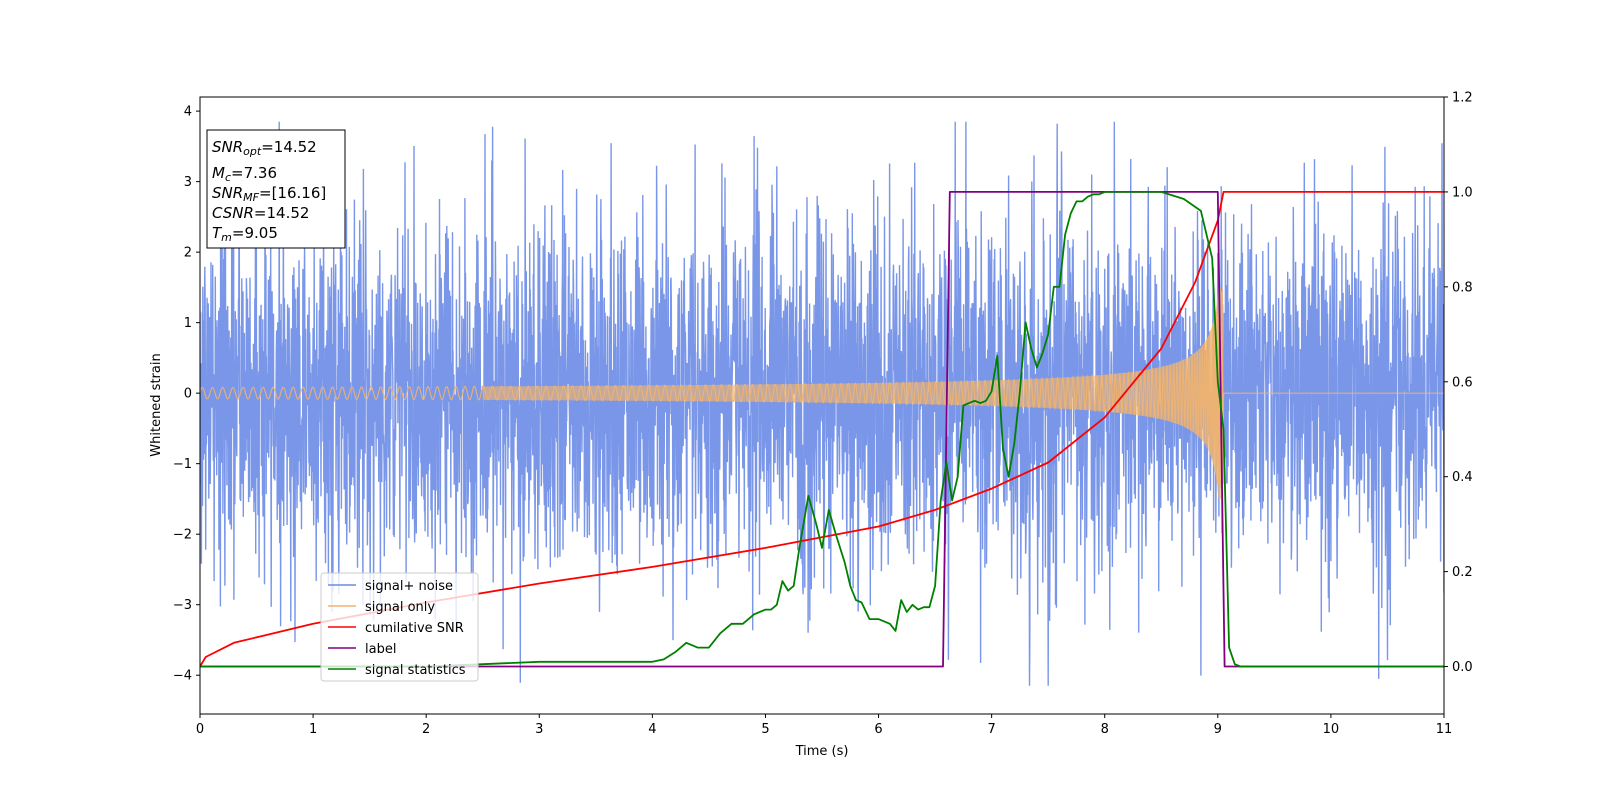  Describe the element at coordinates (380, 649) in the screenshot. I see `legend-label-label: label` at that location.